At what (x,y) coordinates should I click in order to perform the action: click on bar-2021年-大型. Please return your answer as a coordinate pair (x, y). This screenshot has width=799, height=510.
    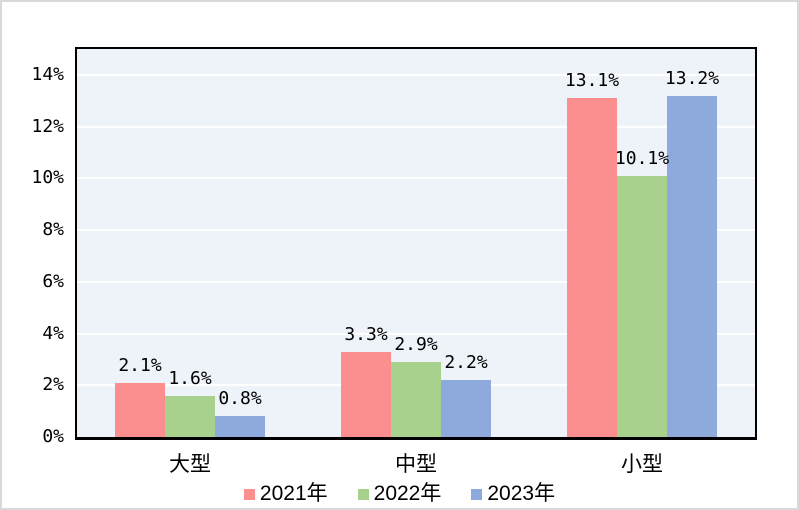
    Looking at the image, I should click on (140, 409).